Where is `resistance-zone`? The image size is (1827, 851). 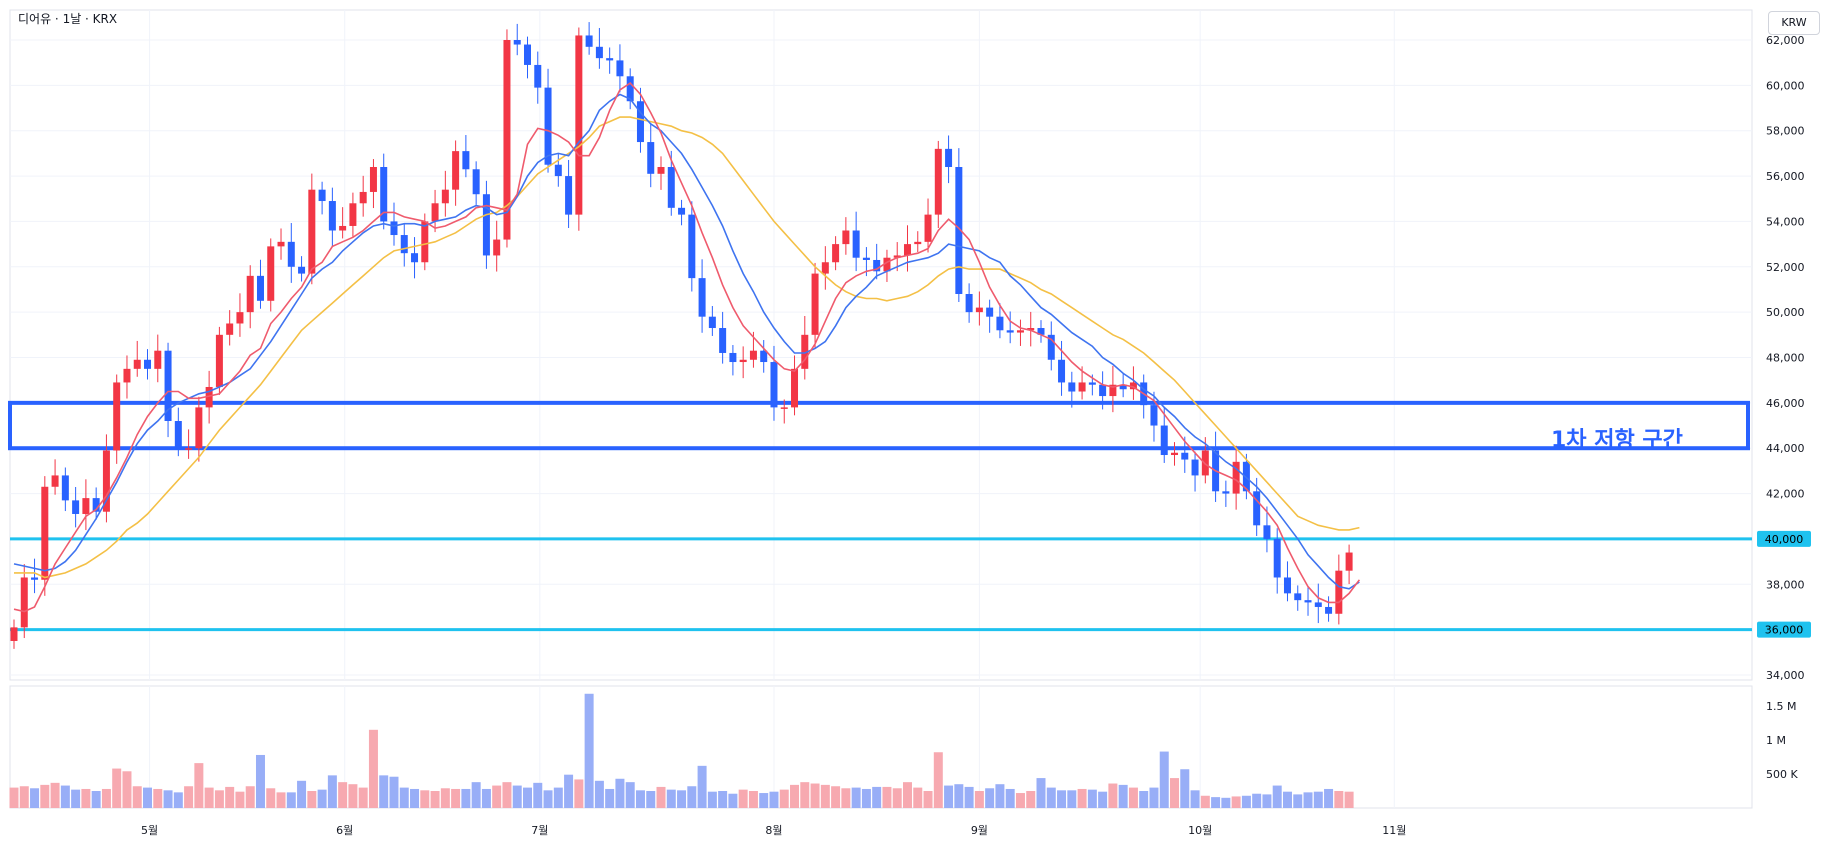 resistance-zone is located at coordinates (879, 425).